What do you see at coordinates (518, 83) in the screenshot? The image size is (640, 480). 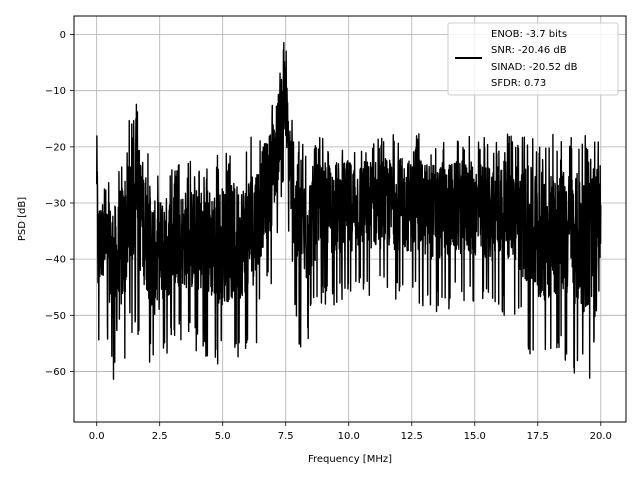 I see `legend-line-sfdr: SFDR: 0.73` at bounding box center [518, 83].